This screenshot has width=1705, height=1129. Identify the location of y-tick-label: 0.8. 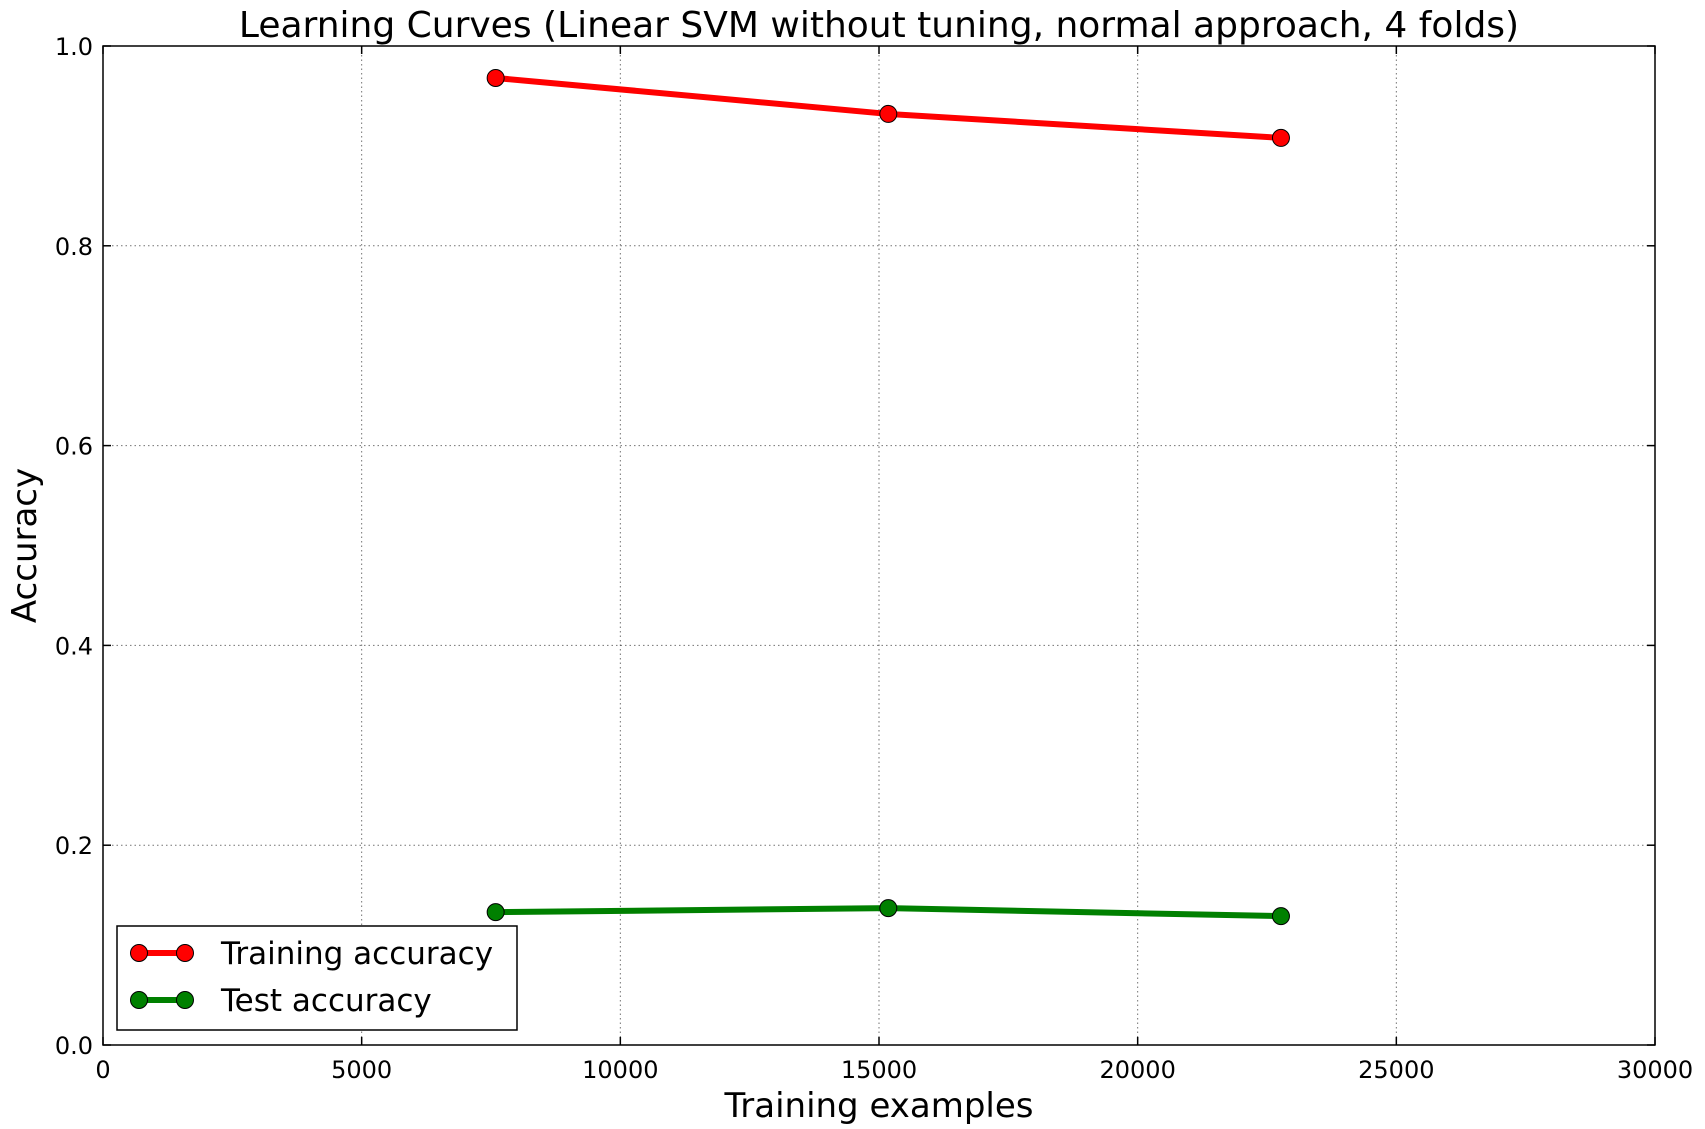
(74, 247).